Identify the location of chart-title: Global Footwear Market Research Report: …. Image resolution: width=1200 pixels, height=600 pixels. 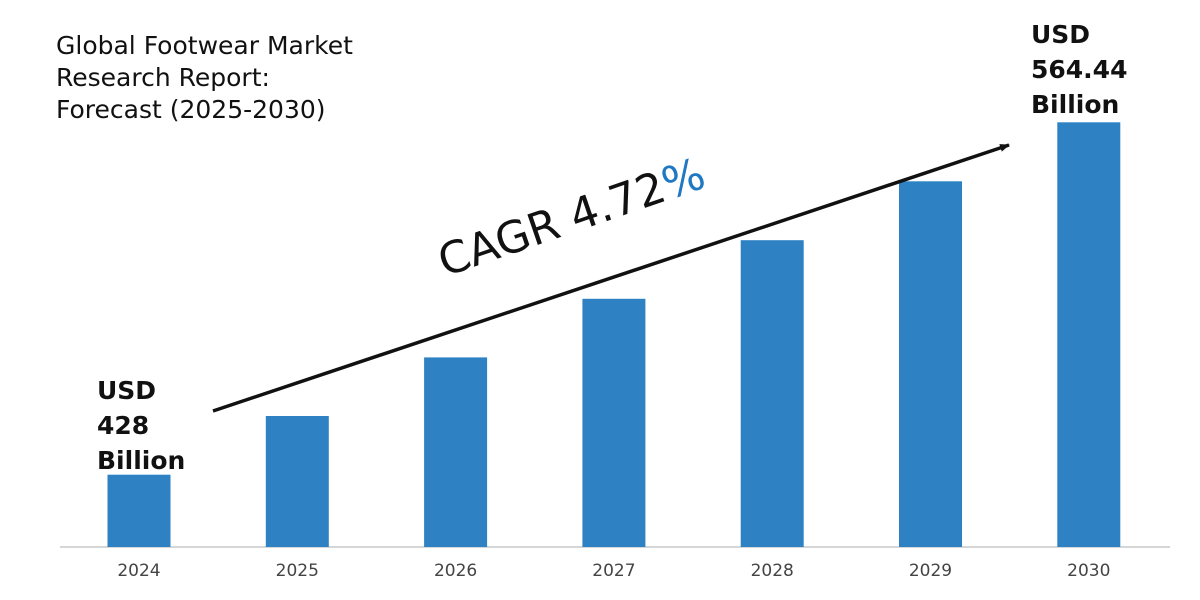
(266, 78).